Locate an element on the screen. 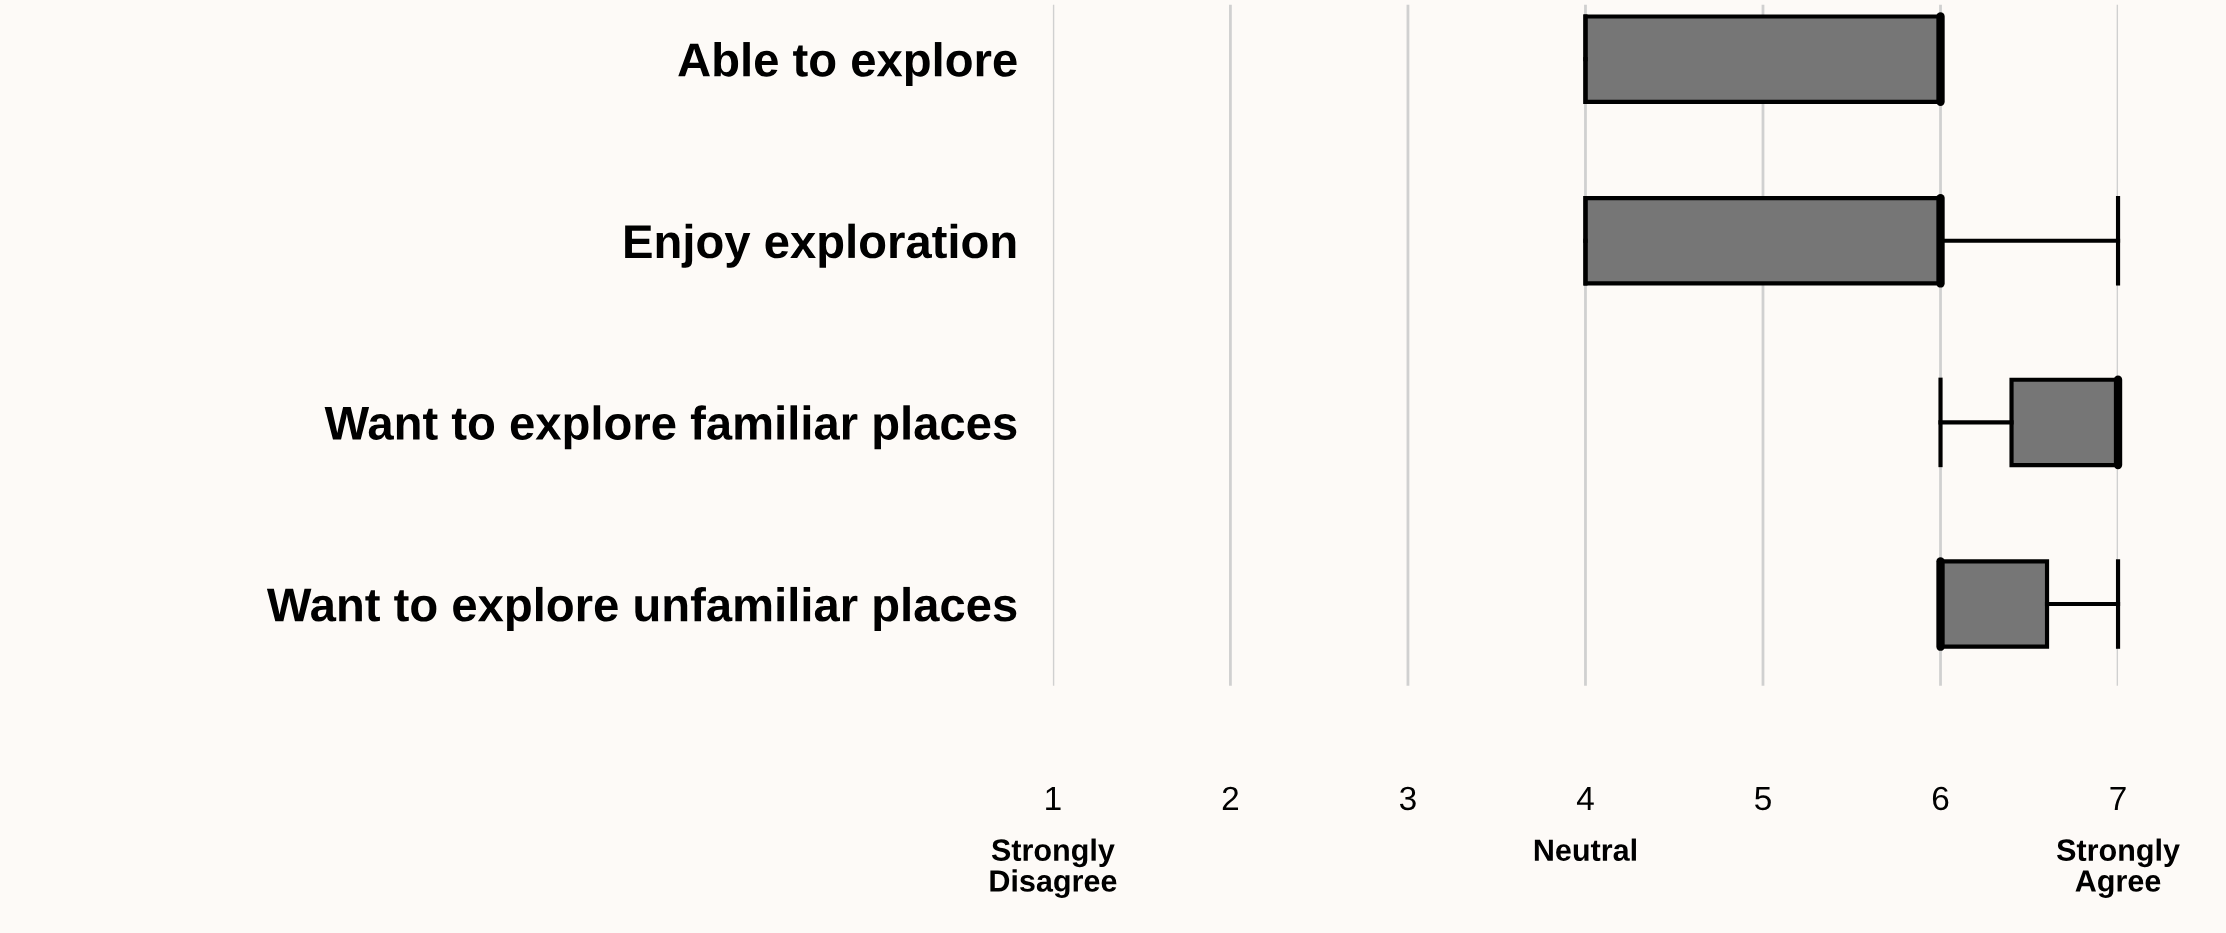  x-tick-label: 3 is located at coordinates (1407, 798).